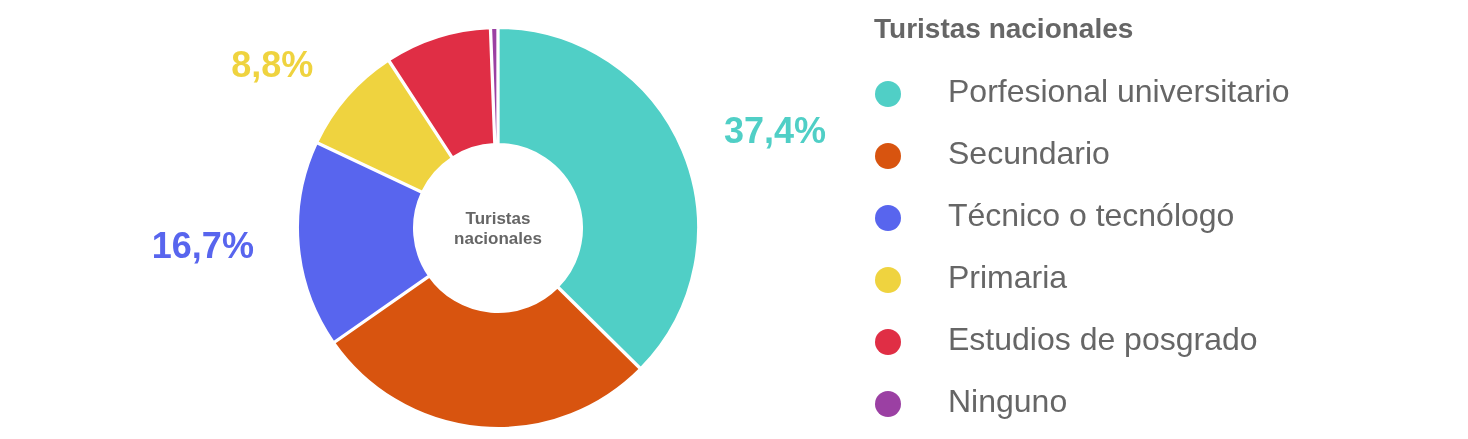 Image resolution: width=1468 pixels, height=439 pixels. What do you see at coordinates (1004, 28) in the screenshot?
I see `legend-title: Turistas nacionales` at bounding box center [1004, 28].